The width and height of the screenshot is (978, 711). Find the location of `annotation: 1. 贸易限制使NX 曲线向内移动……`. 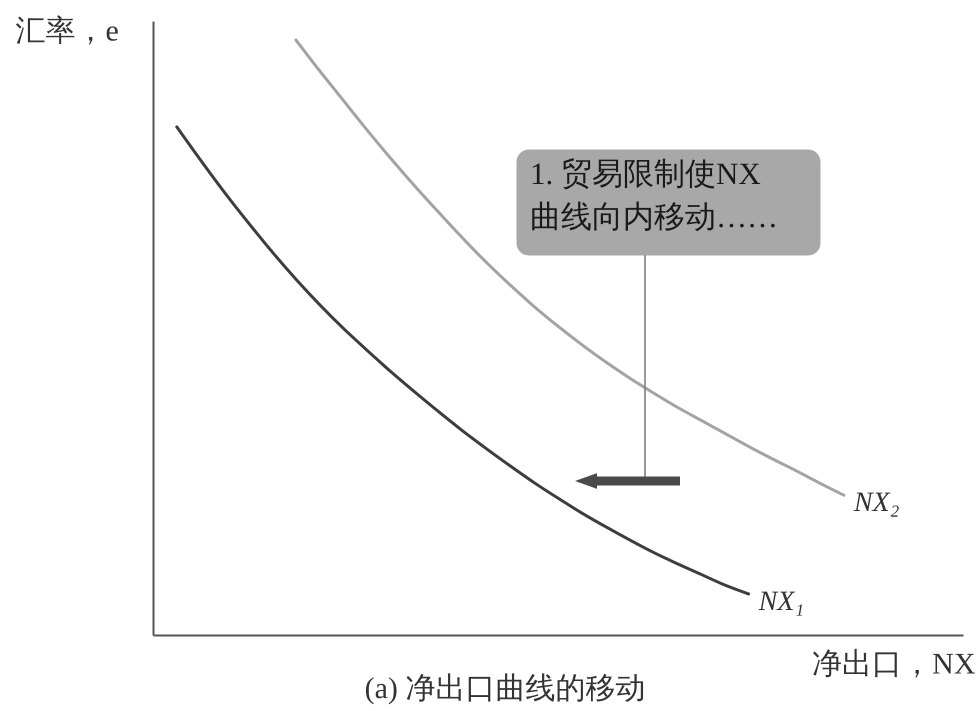

annotation: 1. 贸易限制使NX 曲线向内移动…… is located at coordinates (654, 195).